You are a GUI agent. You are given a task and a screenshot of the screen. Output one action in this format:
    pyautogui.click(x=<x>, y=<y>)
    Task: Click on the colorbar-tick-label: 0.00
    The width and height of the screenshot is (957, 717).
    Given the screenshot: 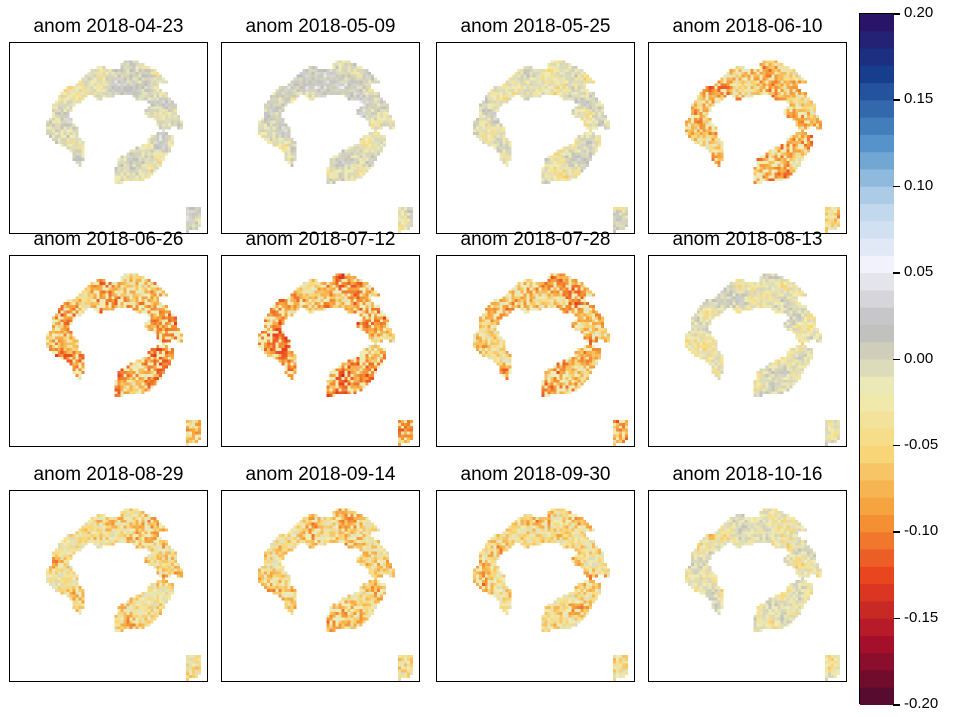 What is the action you would take?
    pyautogui.click(x=919, y=358)
    